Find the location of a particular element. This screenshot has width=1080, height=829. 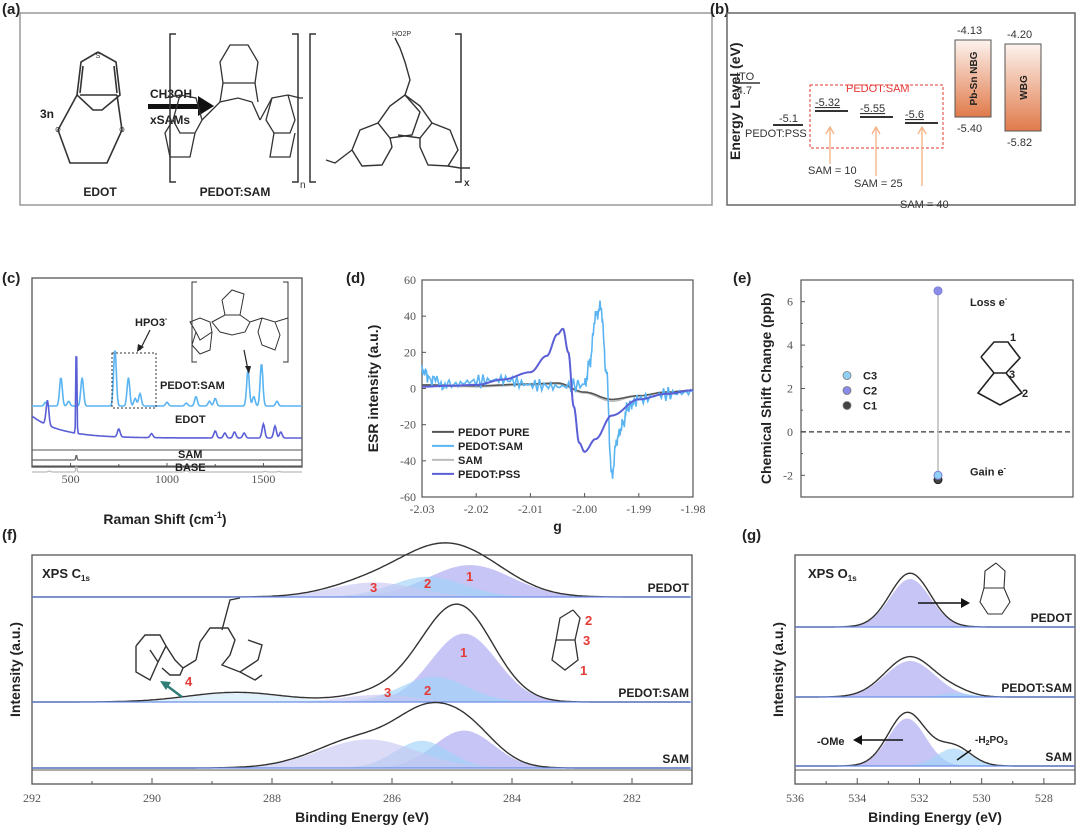

d-ylabel: ESR intensity (a.u.) is located at coordinates (373, 389).